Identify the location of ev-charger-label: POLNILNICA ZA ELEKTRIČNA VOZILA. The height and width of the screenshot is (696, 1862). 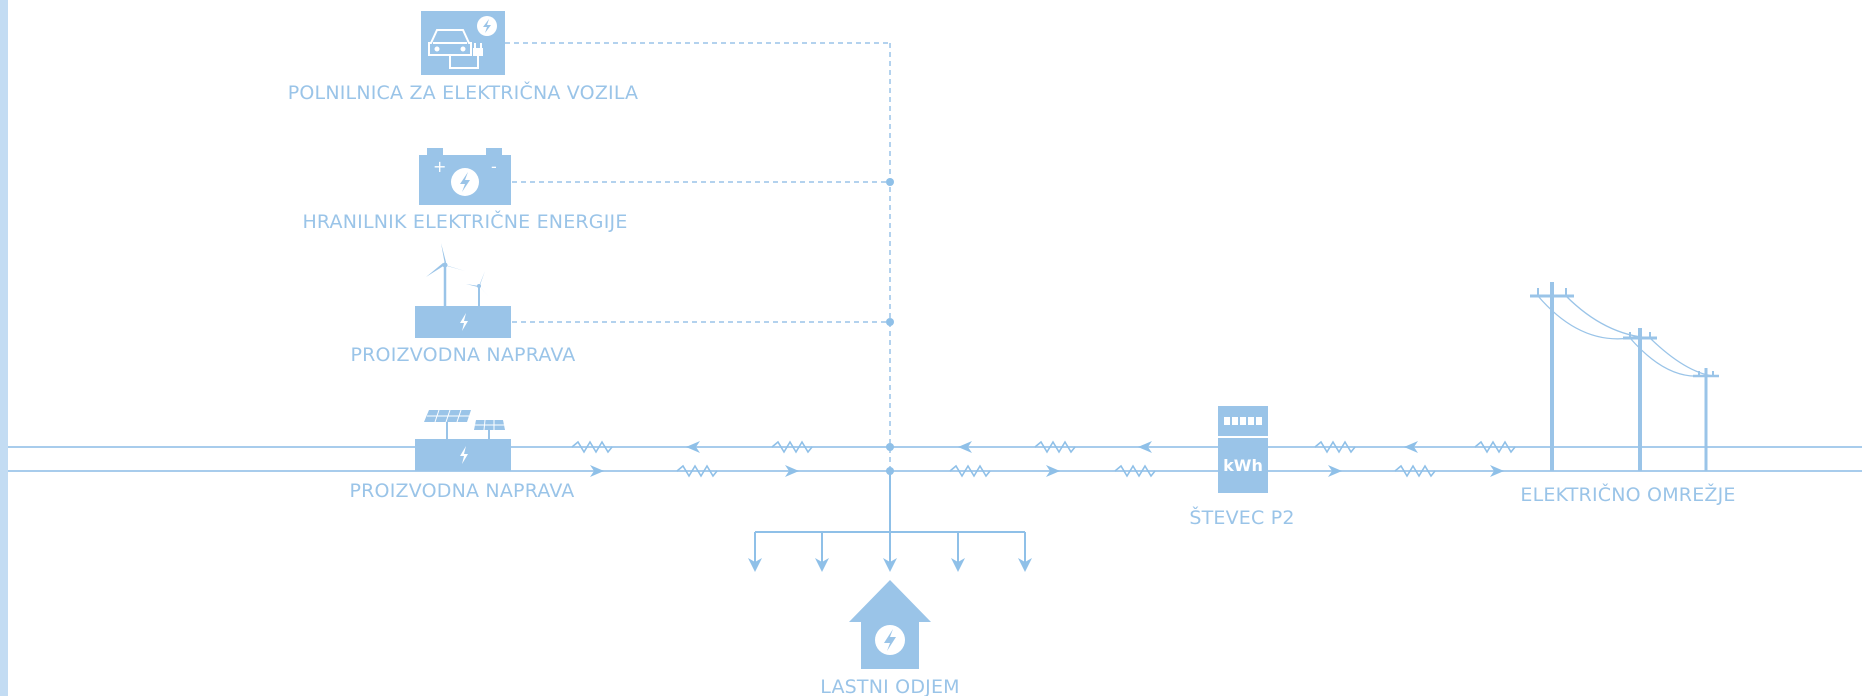
(463, 92).